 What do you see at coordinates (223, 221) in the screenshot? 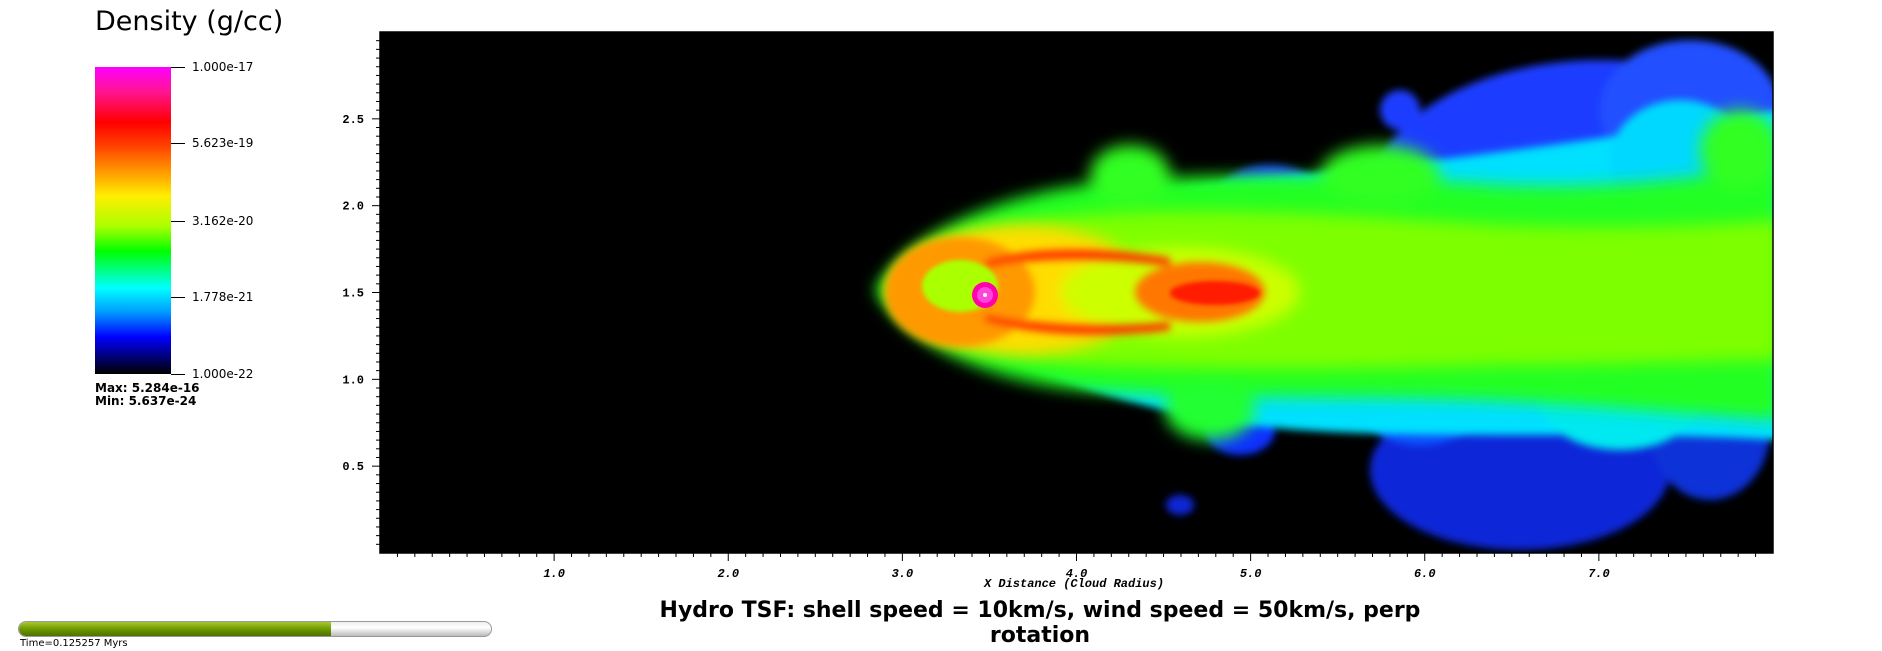
I see `colorbar-label: 3.162e-20` at bounding box center [223, 221].